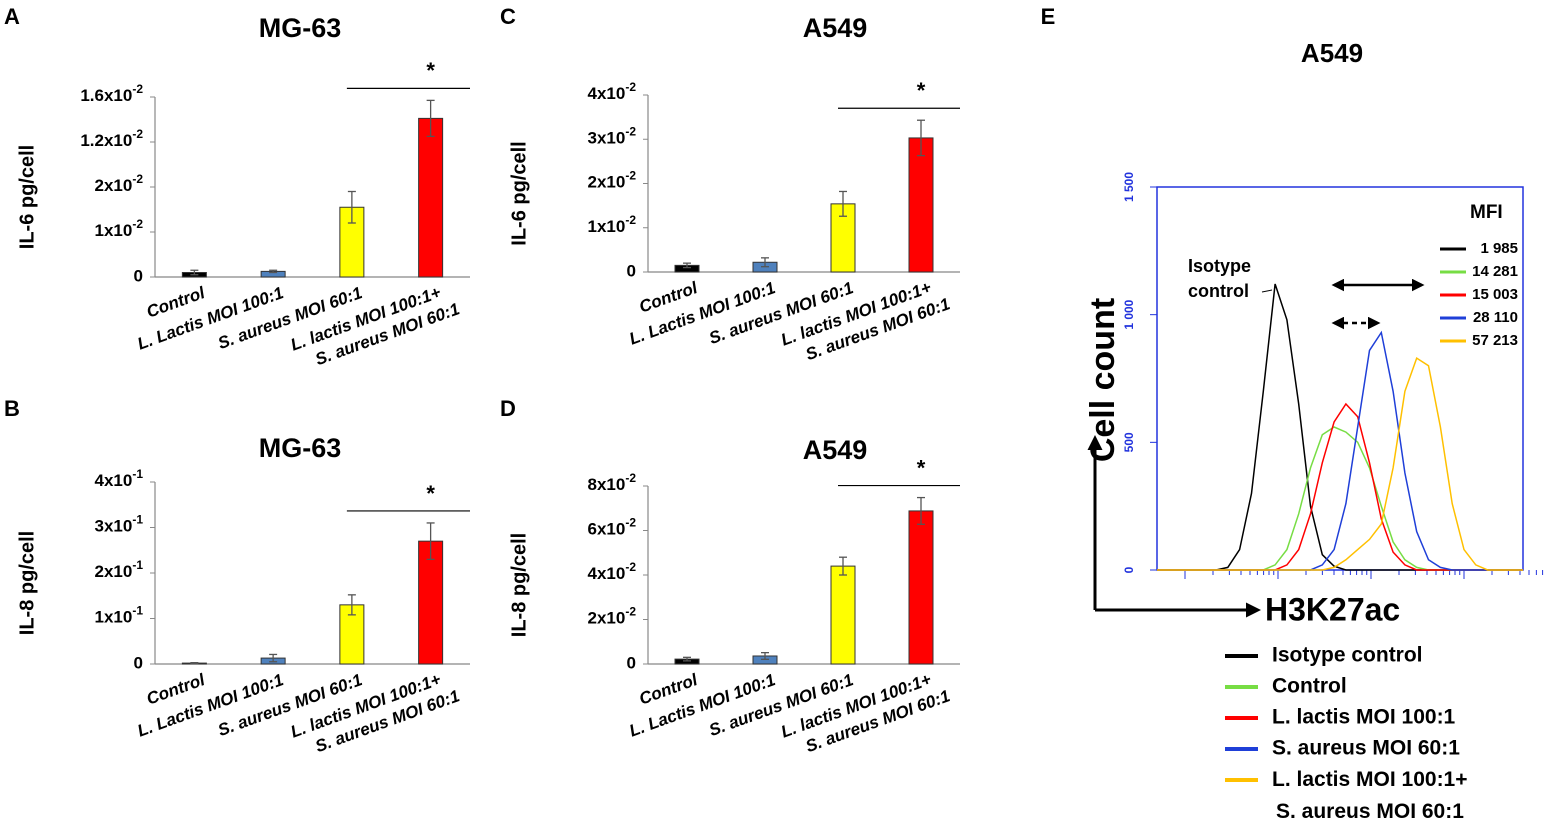 Image resolution: width=1547 pixels, height=828 pixels. What do you see at coordinates (1366, 748) in the screenshot?
I see `legend-label: S. aureus MOI 60:1` at bounding box center [1366, 748].